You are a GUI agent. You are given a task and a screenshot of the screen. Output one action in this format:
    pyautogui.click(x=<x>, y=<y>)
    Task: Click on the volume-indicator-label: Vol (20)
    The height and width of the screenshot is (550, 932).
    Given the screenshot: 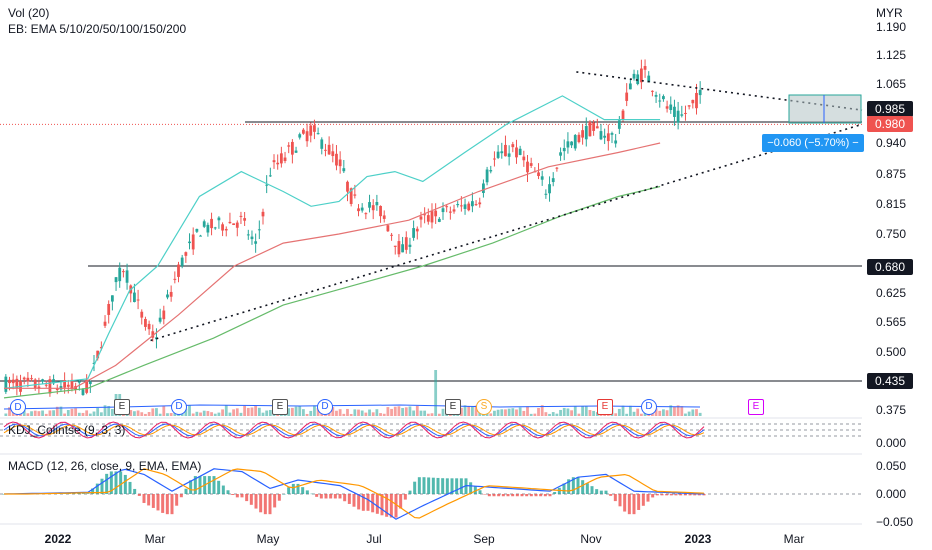 What is the action you would take?
    pyautogui.click(x=29, y=13)
    